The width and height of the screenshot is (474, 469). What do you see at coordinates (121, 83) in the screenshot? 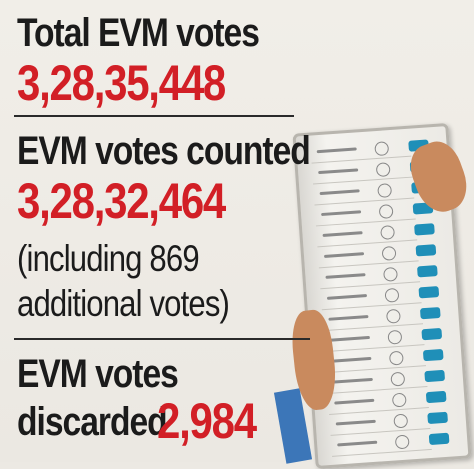
I see `total-evm-votes-value: 3,28,35,448` at bounding box center [121, 83].